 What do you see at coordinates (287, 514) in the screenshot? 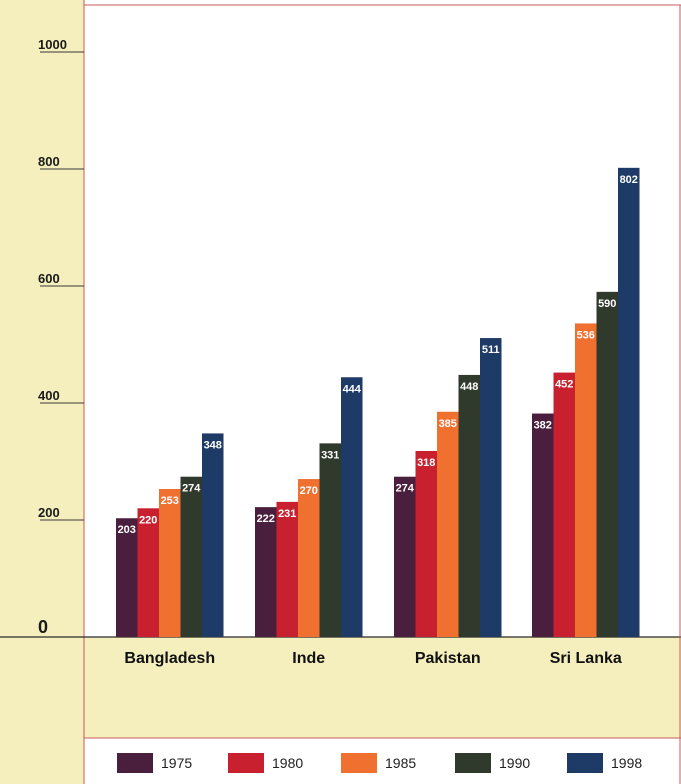
I see `bar-value-label: 231` at bounding box center [287, 514].